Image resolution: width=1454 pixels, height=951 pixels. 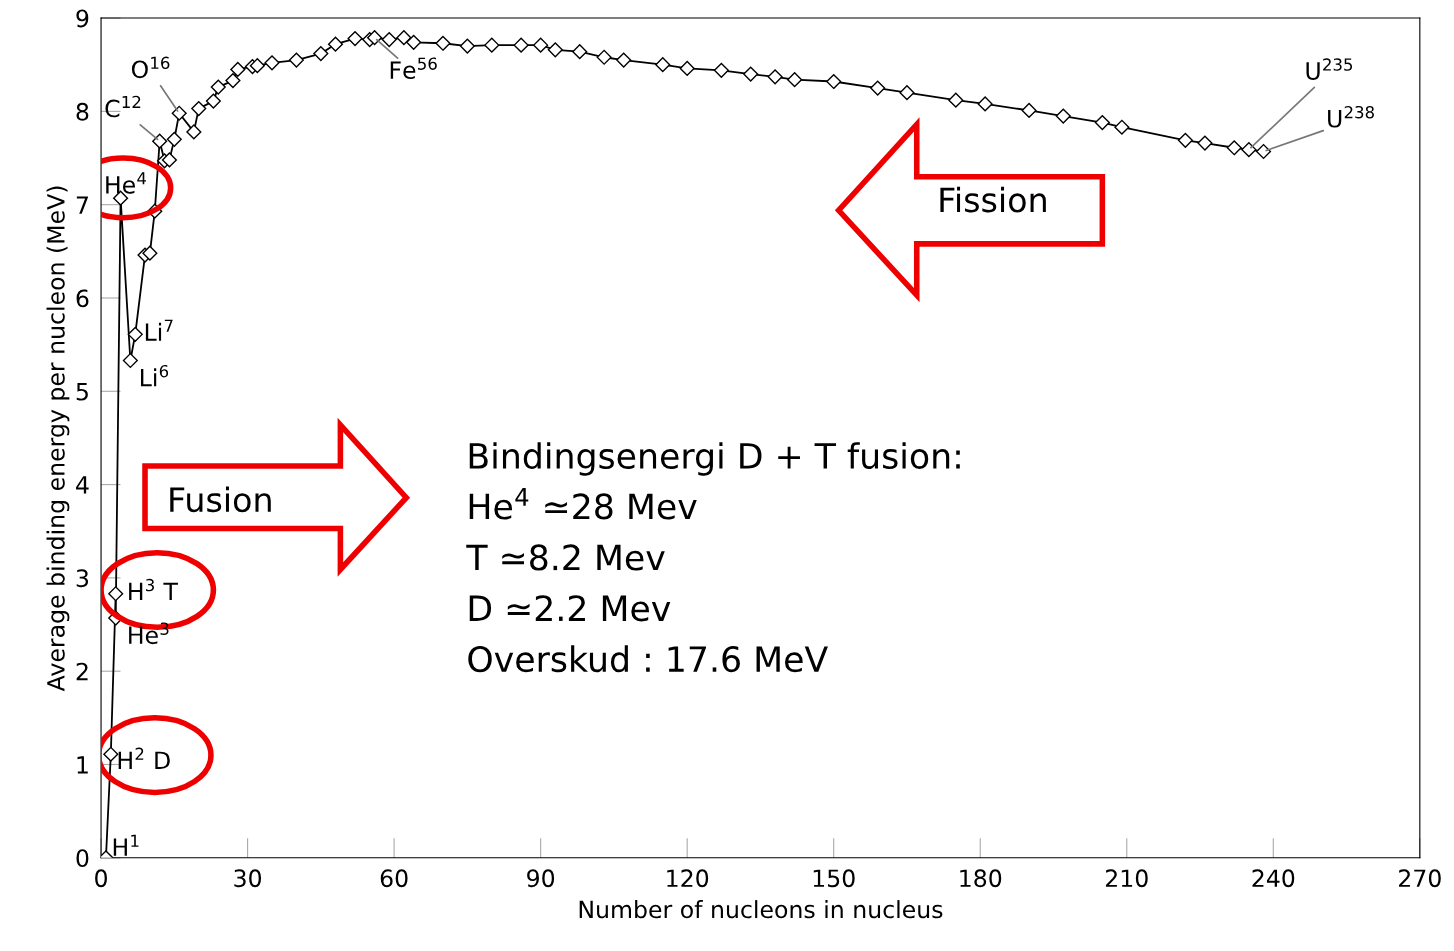 What do you see at coordinates (150, 67) in the screenshot?
I see `annotation: O$^{16}$` at bounding box center [150, 67].